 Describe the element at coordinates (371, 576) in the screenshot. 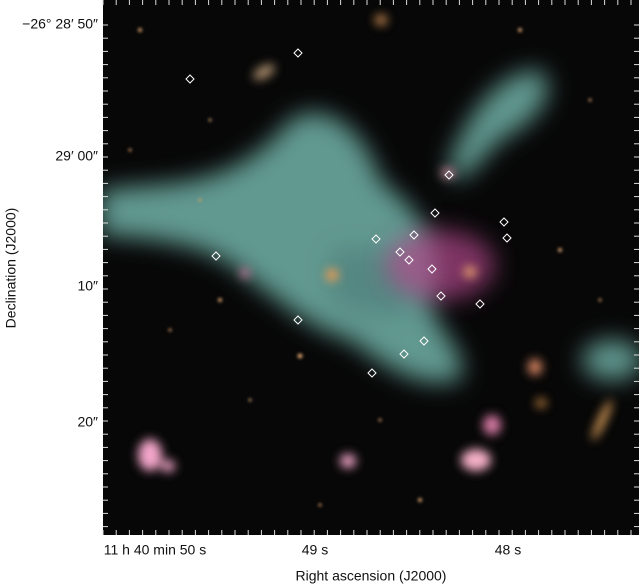

I see `x-axis-title: Right ascension (J2000)` at that location.